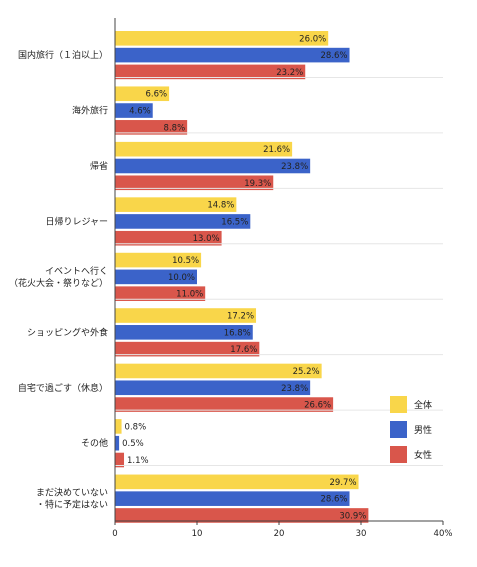  I want to click on legend-label: 全体, so click(423, 405).